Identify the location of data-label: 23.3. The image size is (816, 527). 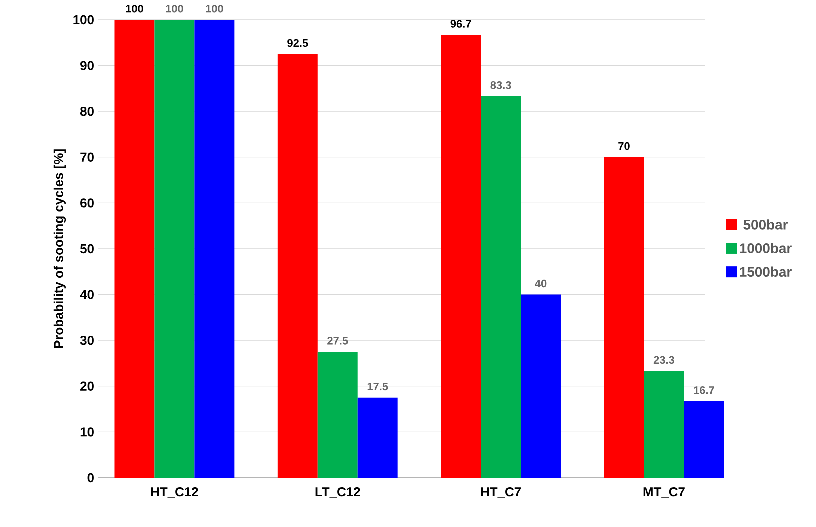
(664, 360).